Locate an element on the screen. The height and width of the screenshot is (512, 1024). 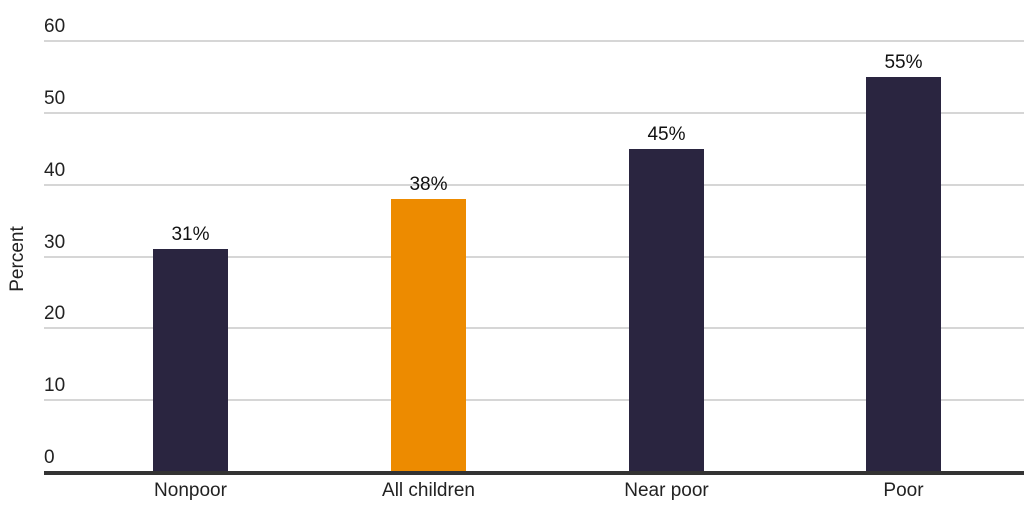
x-category-label: Near poor is located at coordinates (666, 490).